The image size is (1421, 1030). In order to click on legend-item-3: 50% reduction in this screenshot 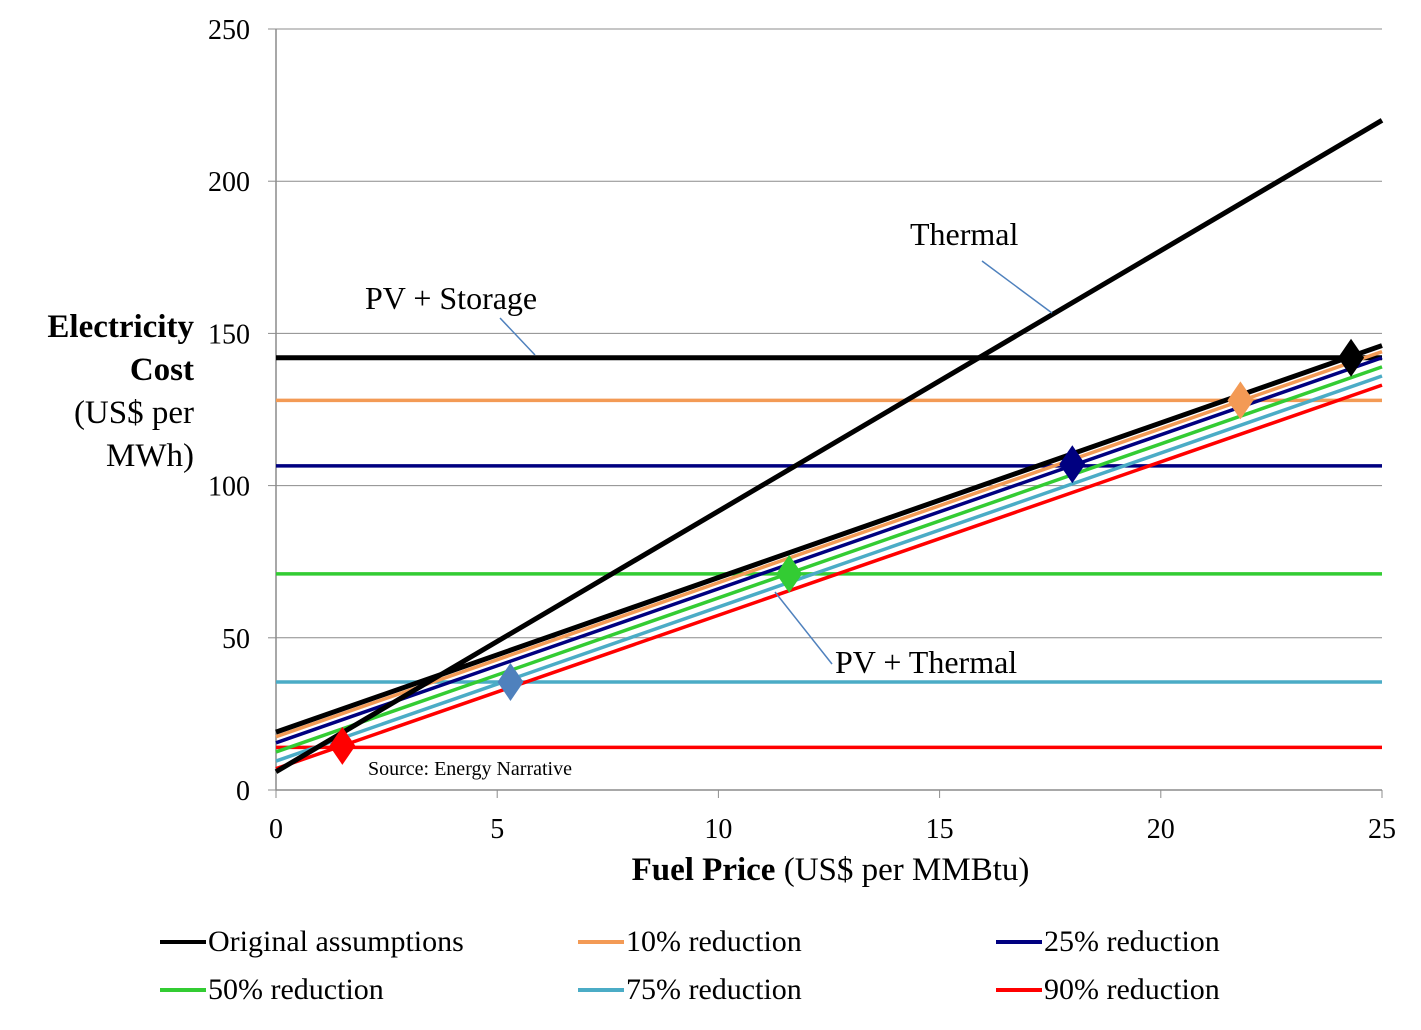, I will do `click(272, 990)`.